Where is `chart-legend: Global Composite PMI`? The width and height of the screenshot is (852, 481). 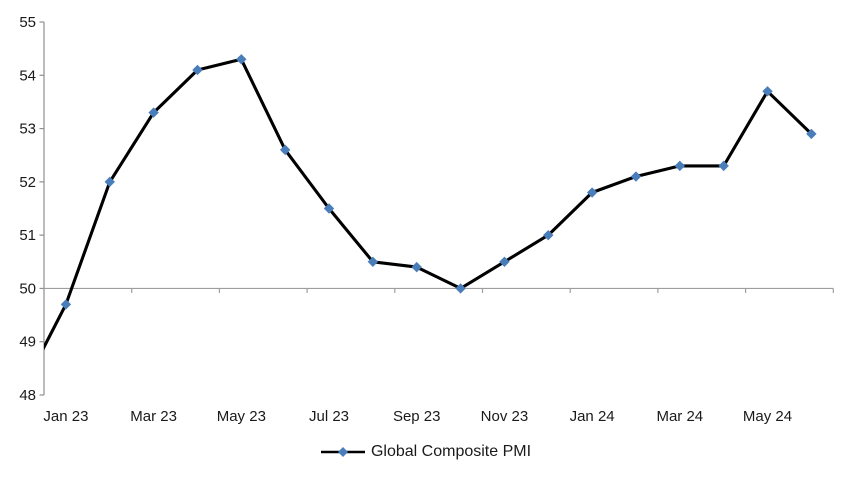
chart-legend: Global Composite PMI is located at coordinates (426, 452).